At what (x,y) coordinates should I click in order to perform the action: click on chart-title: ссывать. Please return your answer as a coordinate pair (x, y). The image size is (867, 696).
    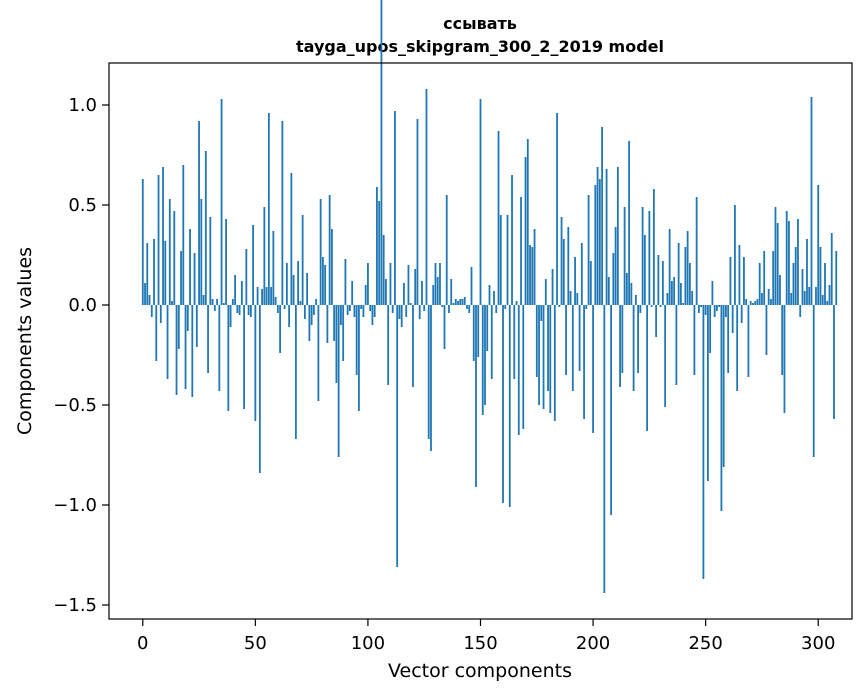
    Looking at the image, I should click on (480, 23).